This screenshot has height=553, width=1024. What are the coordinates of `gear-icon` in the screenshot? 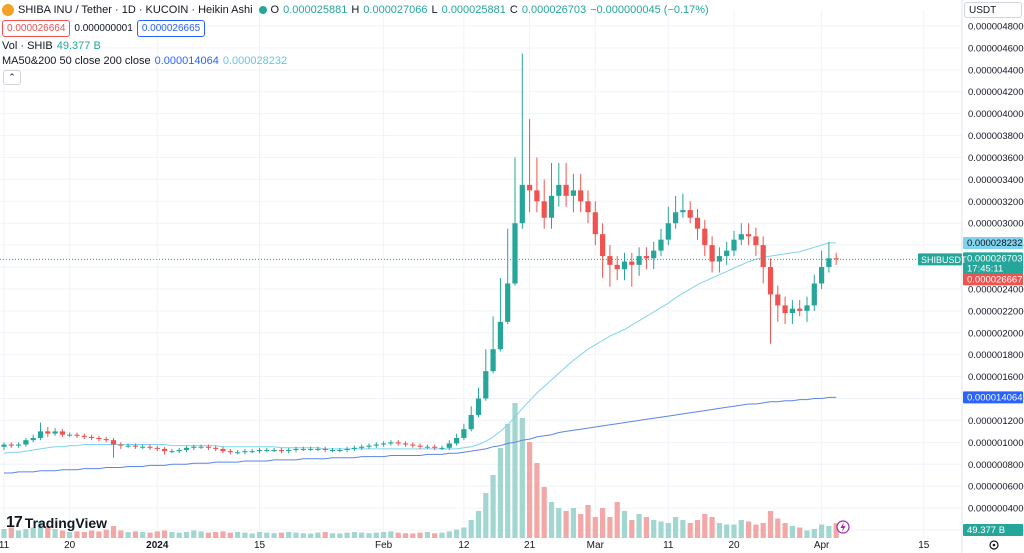 It's located at (994, 545).